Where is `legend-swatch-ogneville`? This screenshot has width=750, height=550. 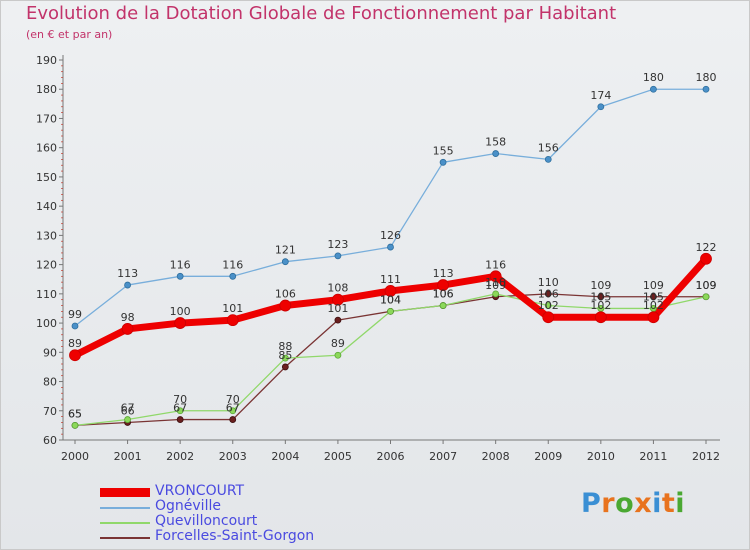
legend-swatch-ogneville is located at coordinates (125, 508).